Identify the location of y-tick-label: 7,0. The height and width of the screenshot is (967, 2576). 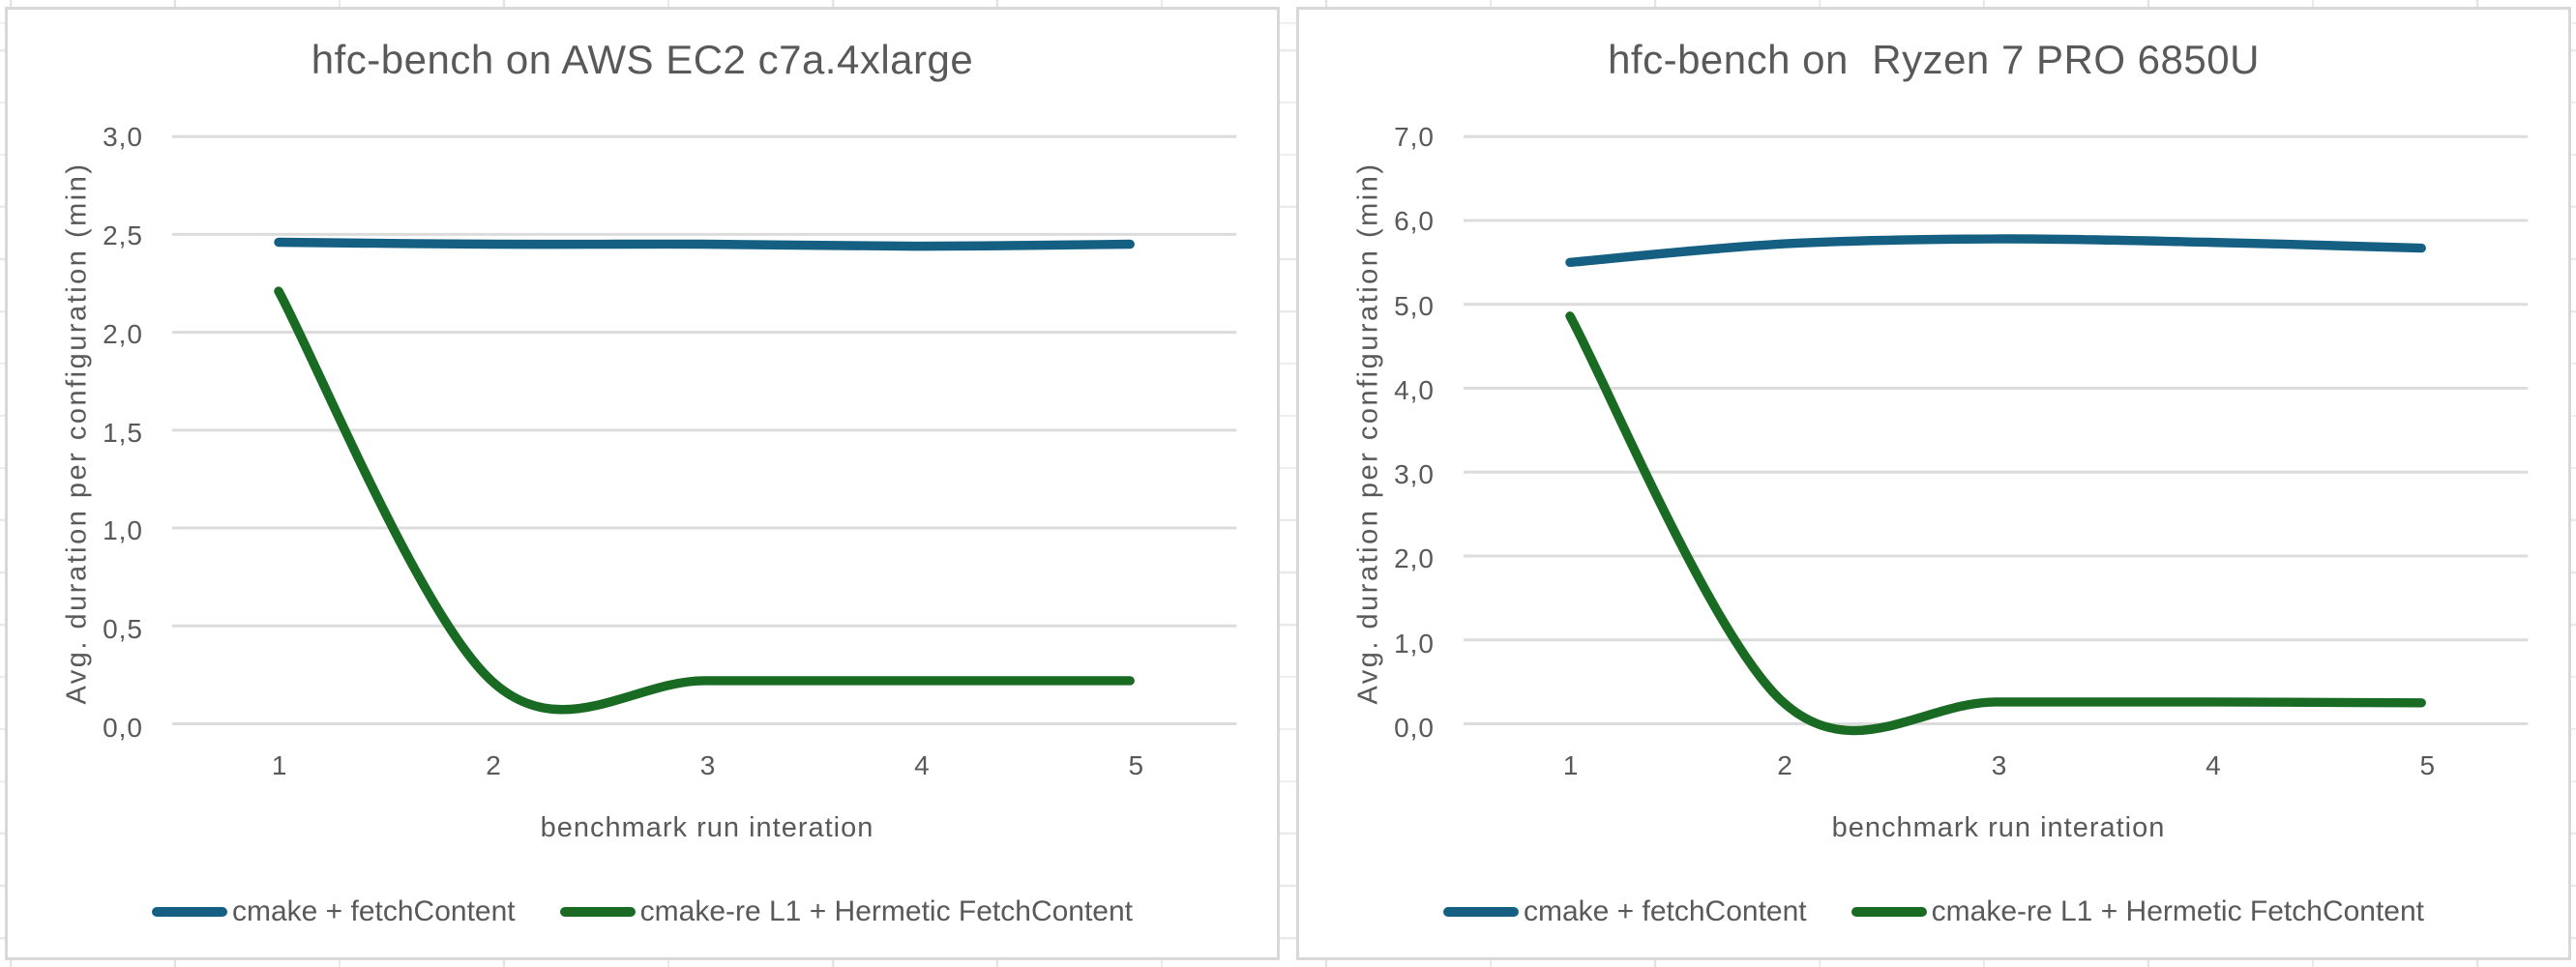
(1415, 137).